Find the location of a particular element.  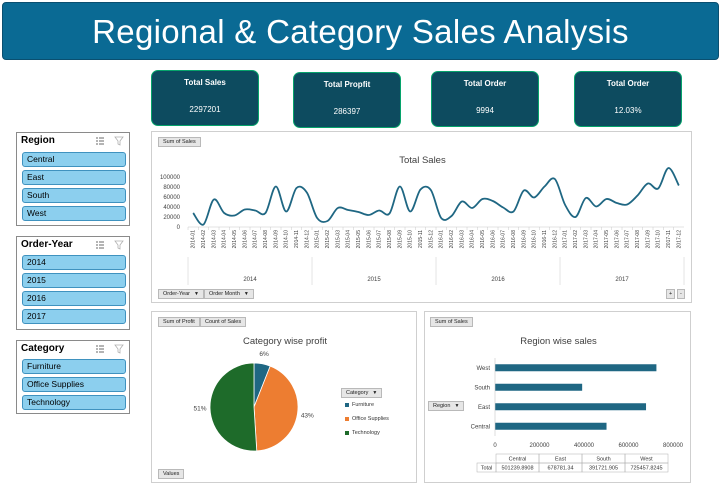

slice-data-label: 51% is located at coordinates (200, 409).